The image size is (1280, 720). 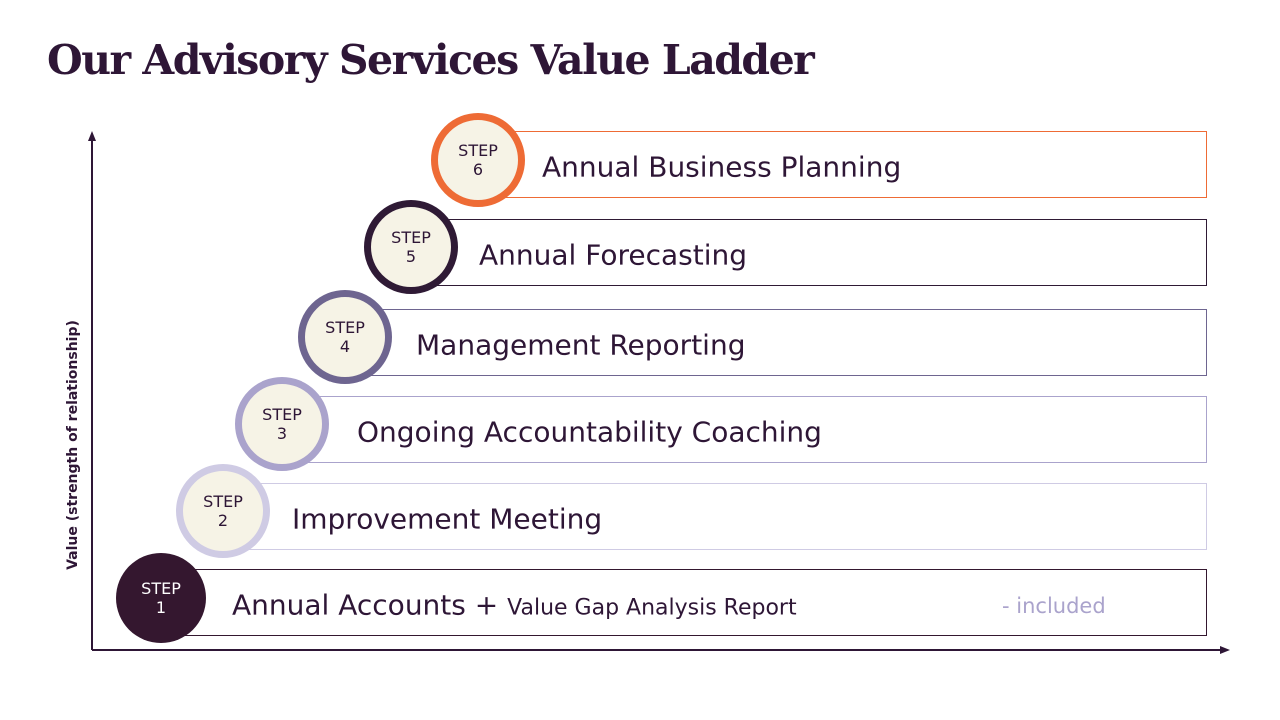 What do you see at coordinates (809, 252) in the screenshot?
I see `step-5-bar` at bounding box center [809, 252].